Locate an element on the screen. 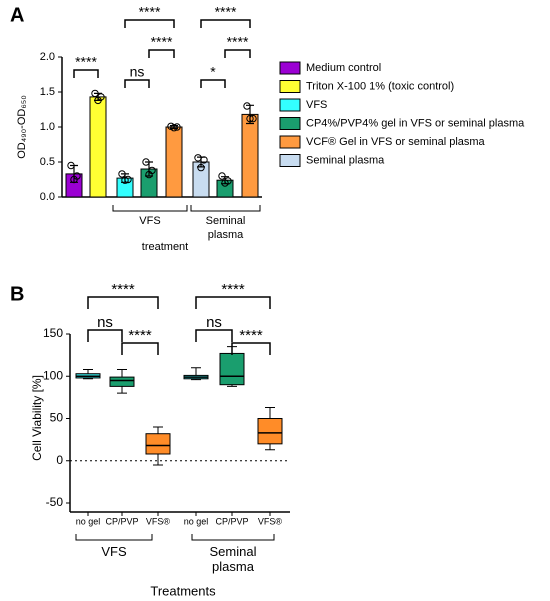 The width and height of the screenshot is (550, 601). legend-label: Seminal plasma is located at coordinates (345, 160).